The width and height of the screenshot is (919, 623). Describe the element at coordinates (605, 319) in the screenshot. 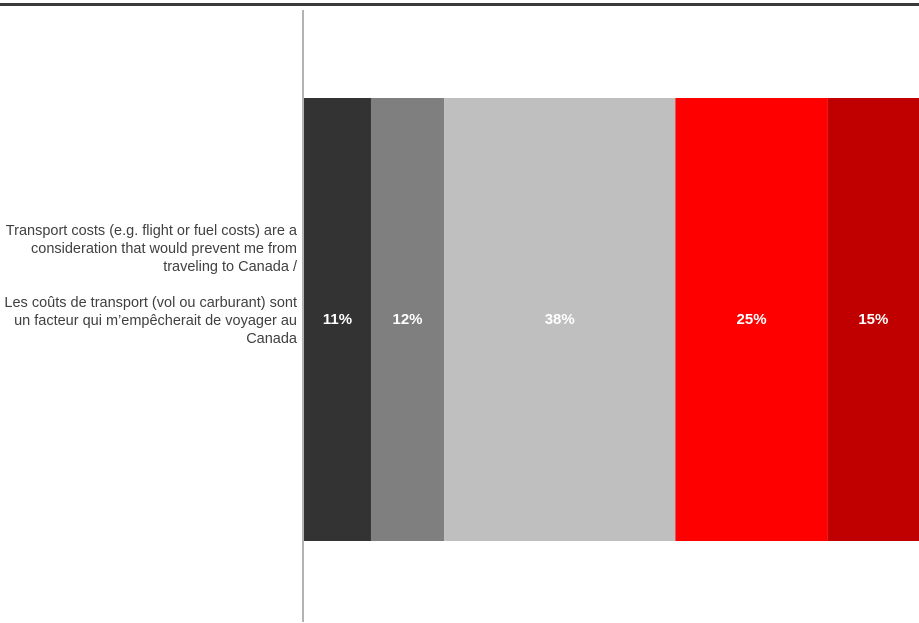

I see `data-labels: 11% 12% 38% 25% 15%` at that location.